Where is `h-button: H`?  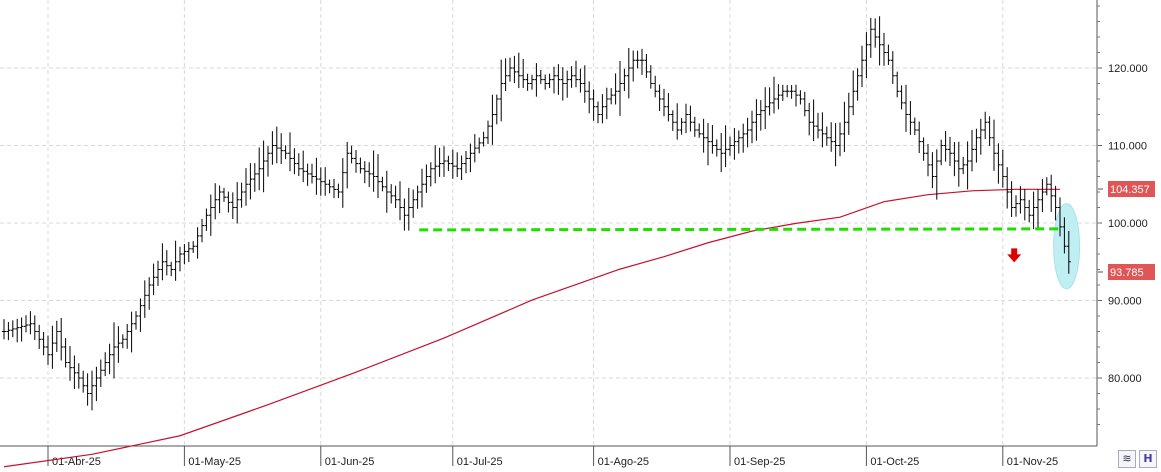 h-button: H is located at coordinates (1148, 459).